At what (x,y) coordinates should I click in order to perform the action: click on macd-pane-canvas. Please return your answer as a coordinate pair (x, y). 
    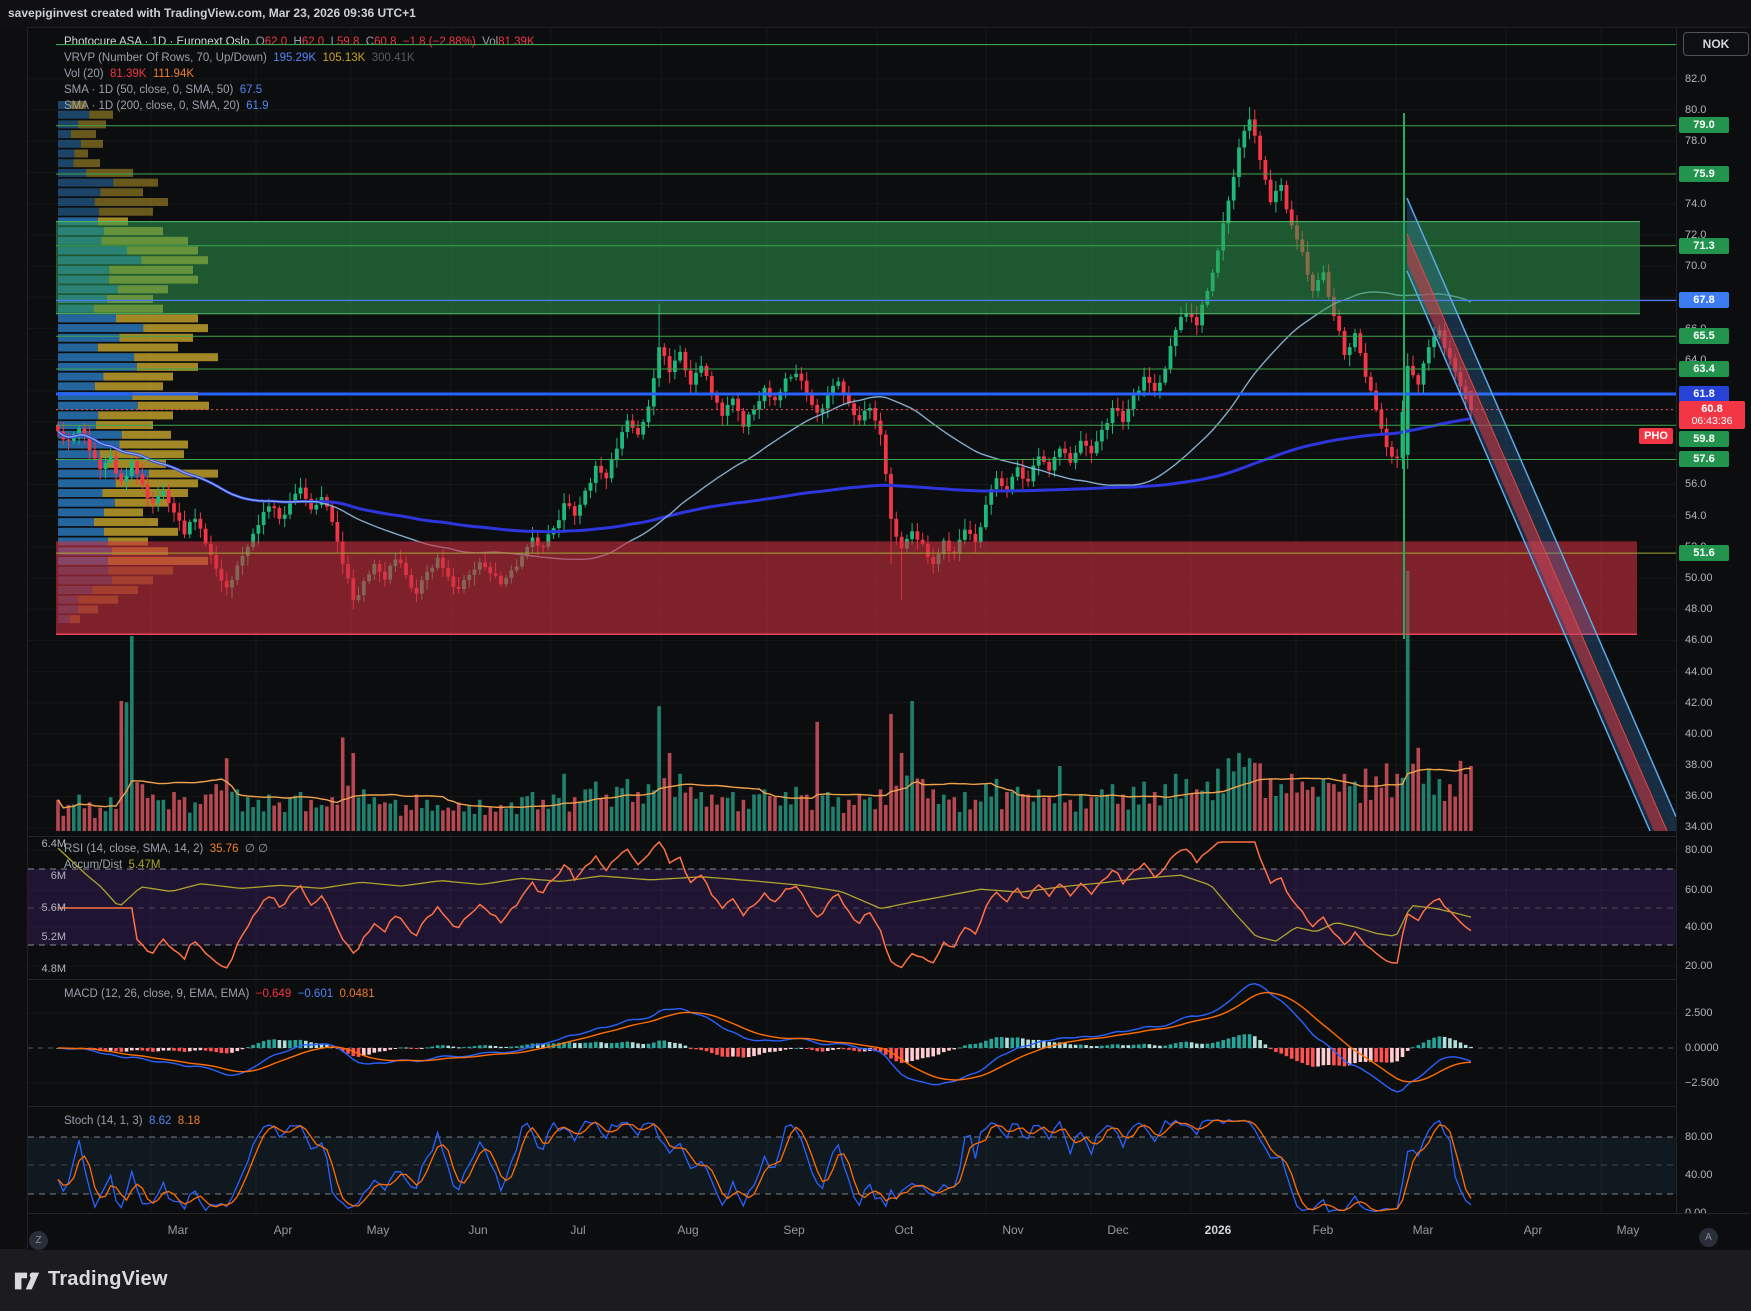
    Looking at the image, I should click on (852, 1042).